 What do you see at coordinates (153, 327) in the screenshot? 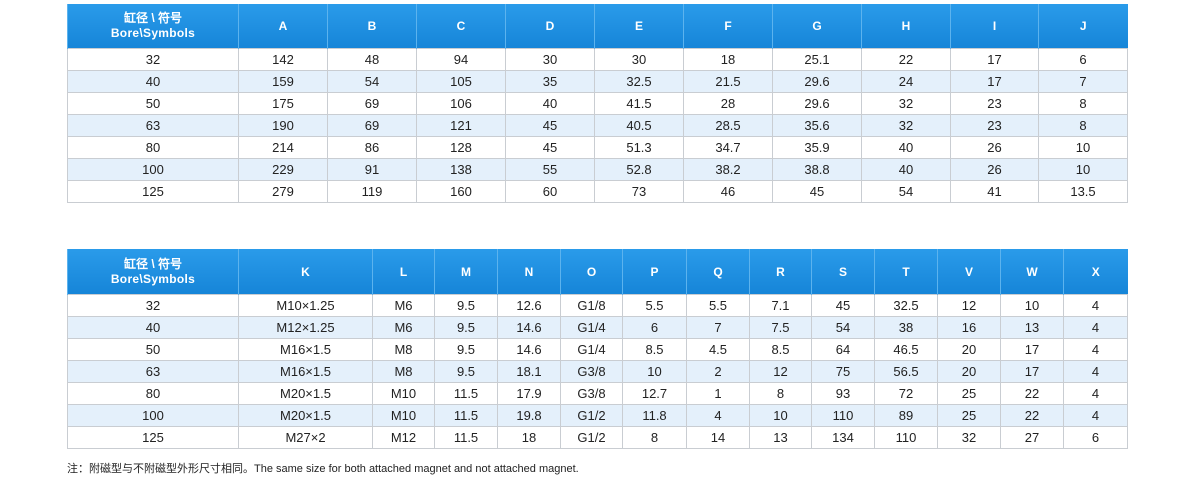
I see `bore-cell: 40` at bounding box center [153, 327].